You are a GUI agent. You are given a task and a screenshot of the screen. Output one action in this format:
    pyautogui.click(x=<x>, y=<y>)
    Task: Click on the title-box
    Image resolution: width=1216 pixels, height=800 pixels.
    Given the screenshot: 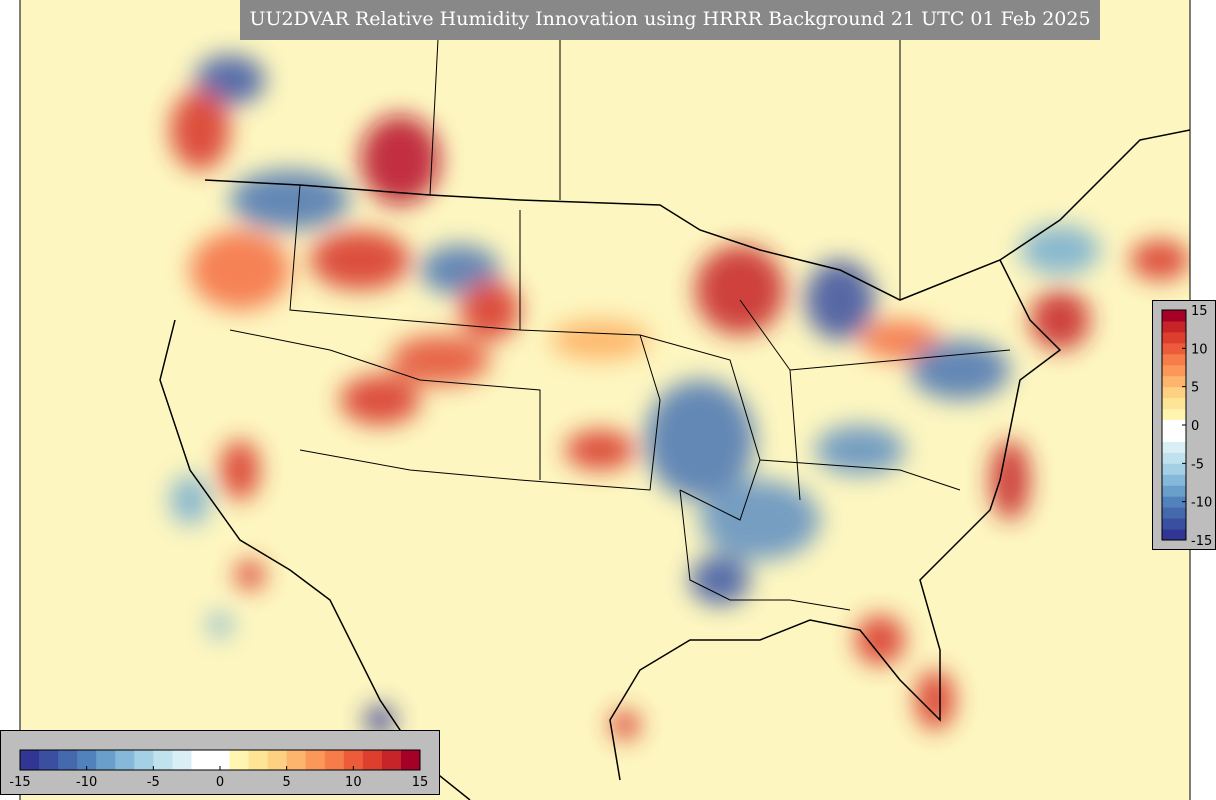 What is the action you would take?
    pyautogui.click(x=670, y=20)
    